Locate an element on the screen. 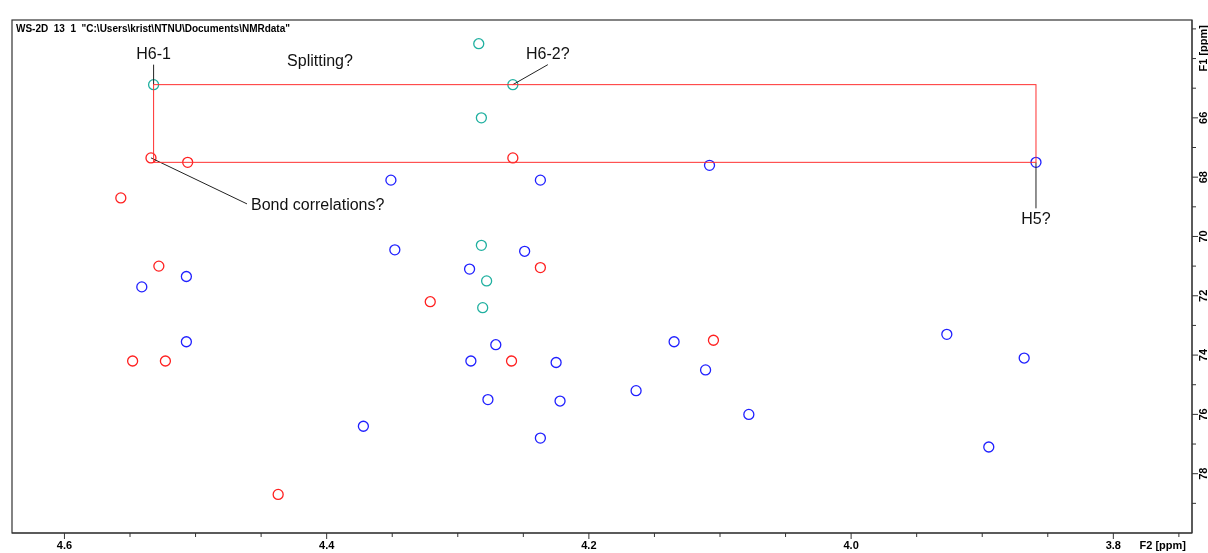  x-axis-title: F2 [ppm] is located at coordinates (1163, 545).